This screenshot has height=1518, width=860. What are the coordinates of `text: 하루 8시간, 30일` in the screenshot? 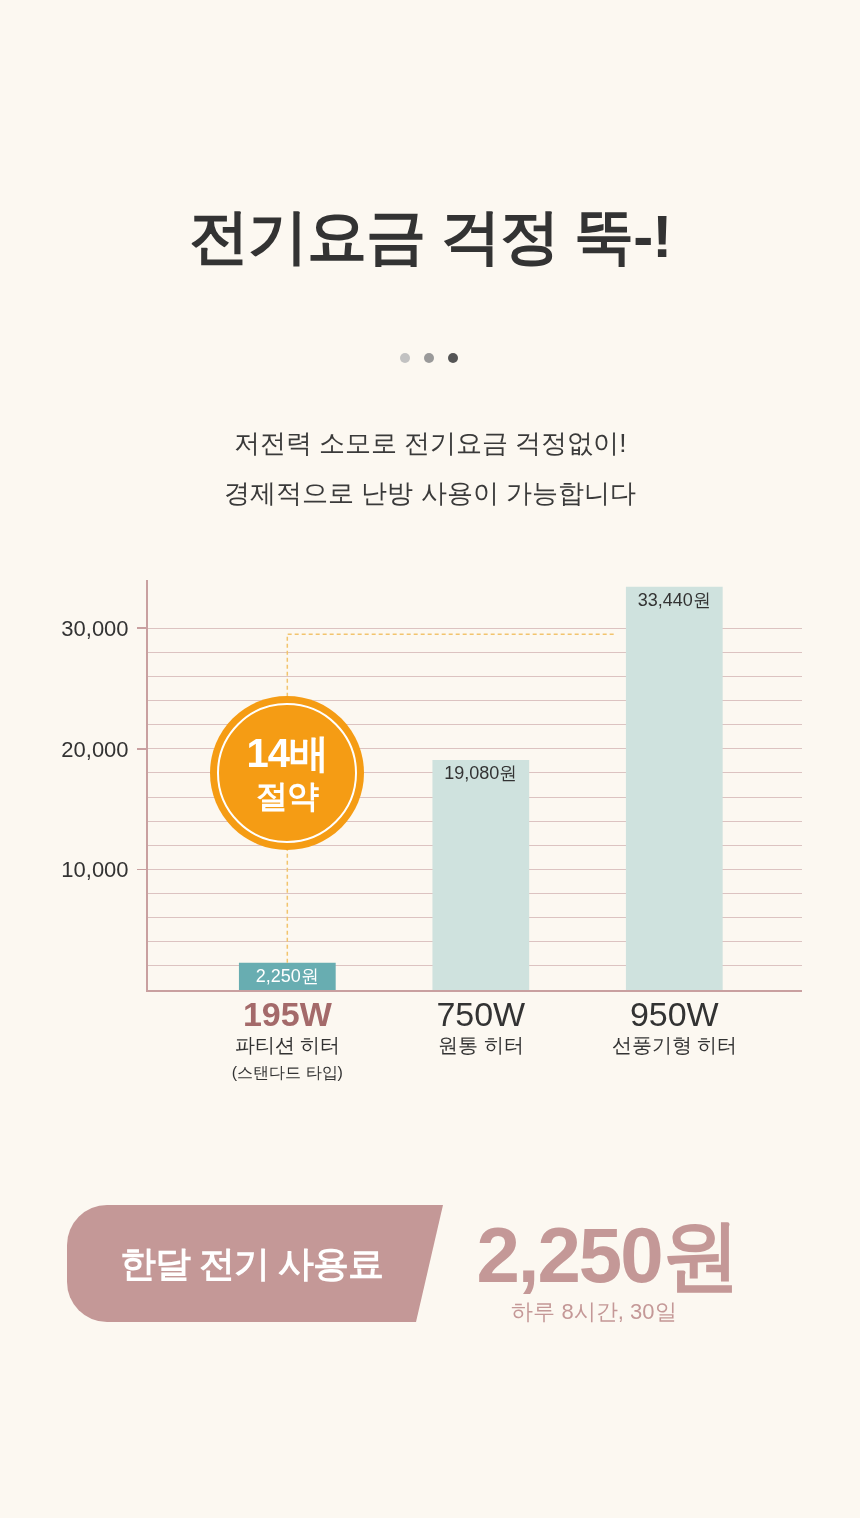 It's located at (594, 1312).